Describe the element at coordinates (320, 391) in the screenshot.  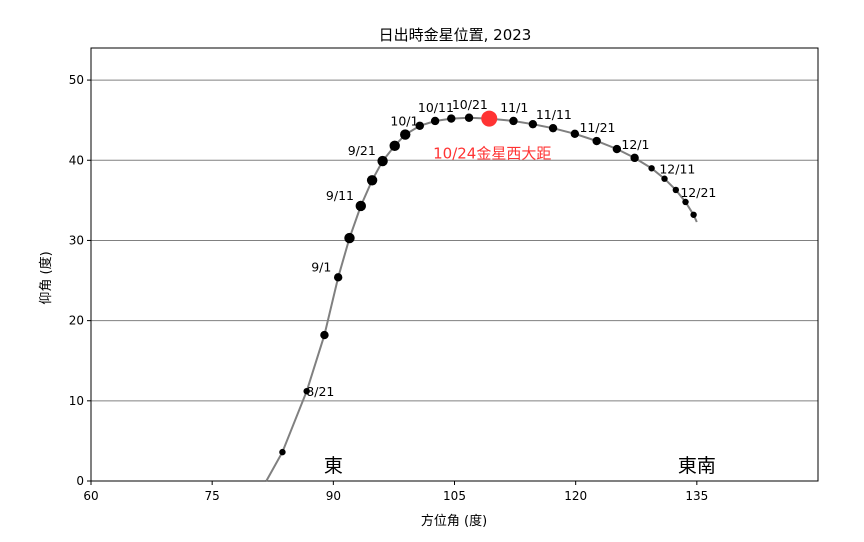
I see `date-label-0: 8/21` at that location.